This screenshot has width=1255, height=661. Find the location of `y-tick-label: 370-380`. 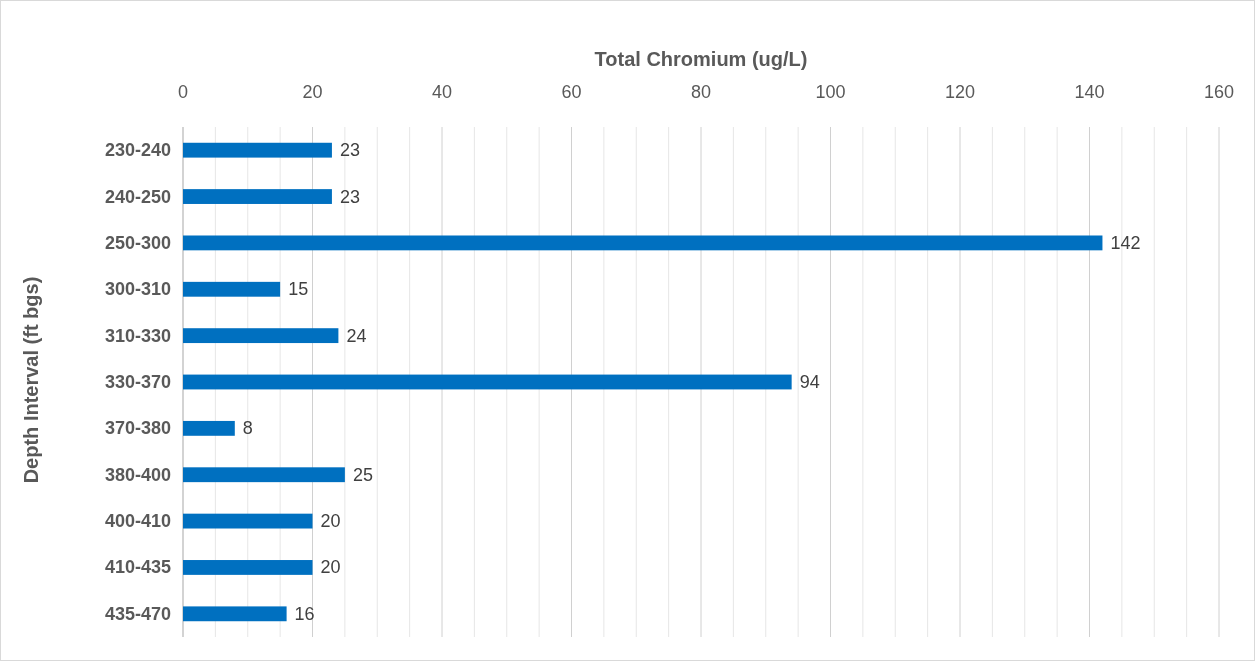

y-tick-label: 370-380 is located at coordinates (137, 428).